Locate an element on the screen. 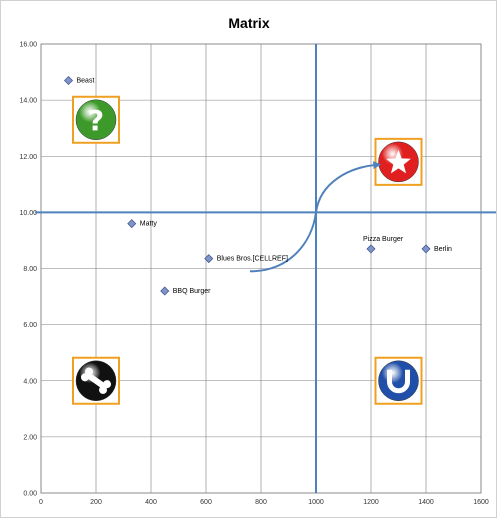  point-label: Blues Bros.[CELLREF] is located at coordinates (252, 259).